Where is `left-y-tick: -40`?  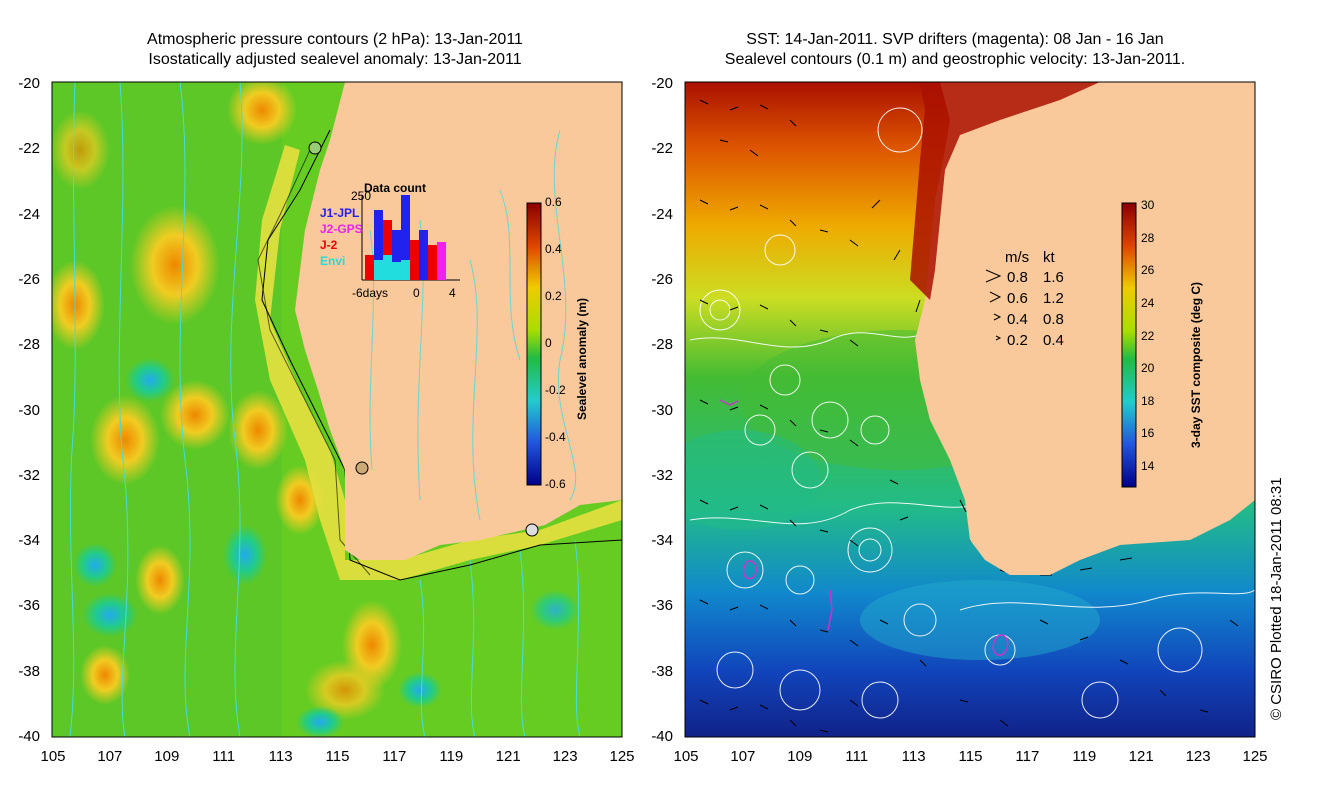
left-y-tick: -40 is located at coordinates (29, 736).